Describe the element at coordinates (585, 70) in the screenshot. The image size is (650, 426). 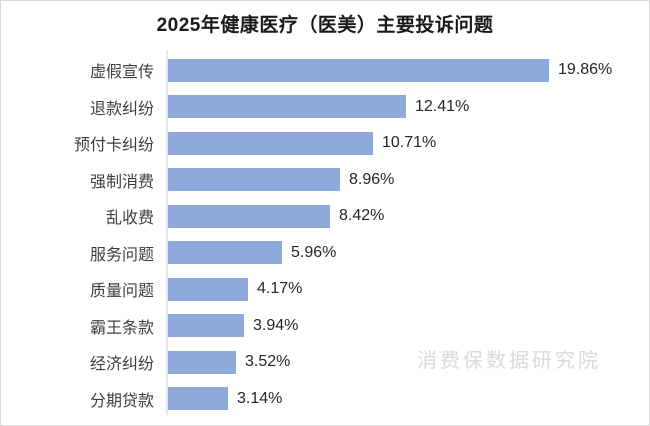
I see `value-label: 19.86%` at that location.